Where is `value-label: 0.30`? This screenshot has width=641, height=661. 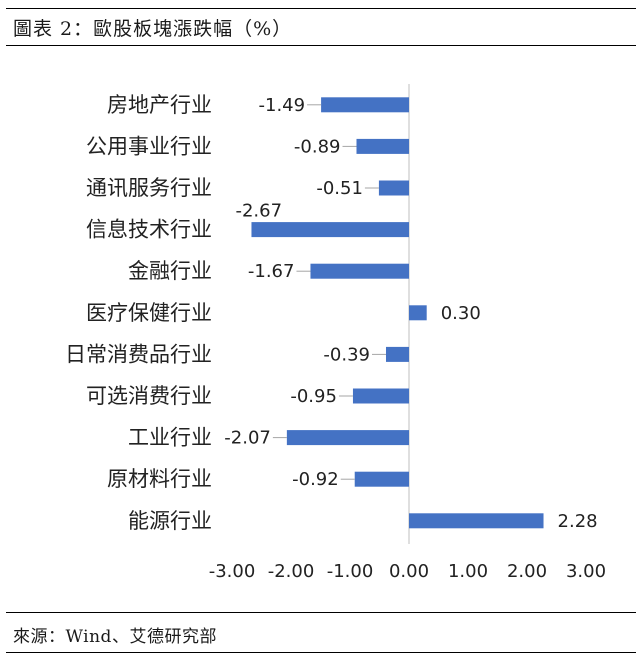 value-label: 0.30 is located at coordinates (461, 313).